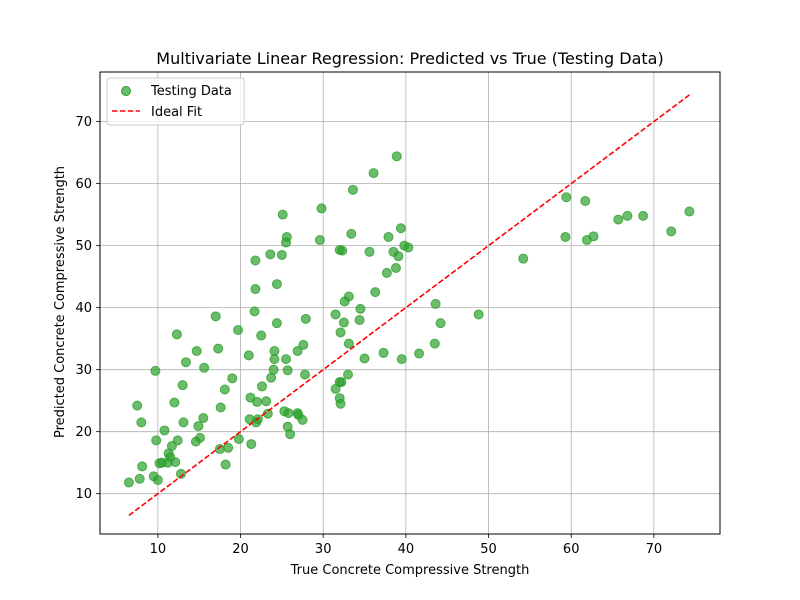  I want to click on x-tick-label: 10, so click(158, 549).